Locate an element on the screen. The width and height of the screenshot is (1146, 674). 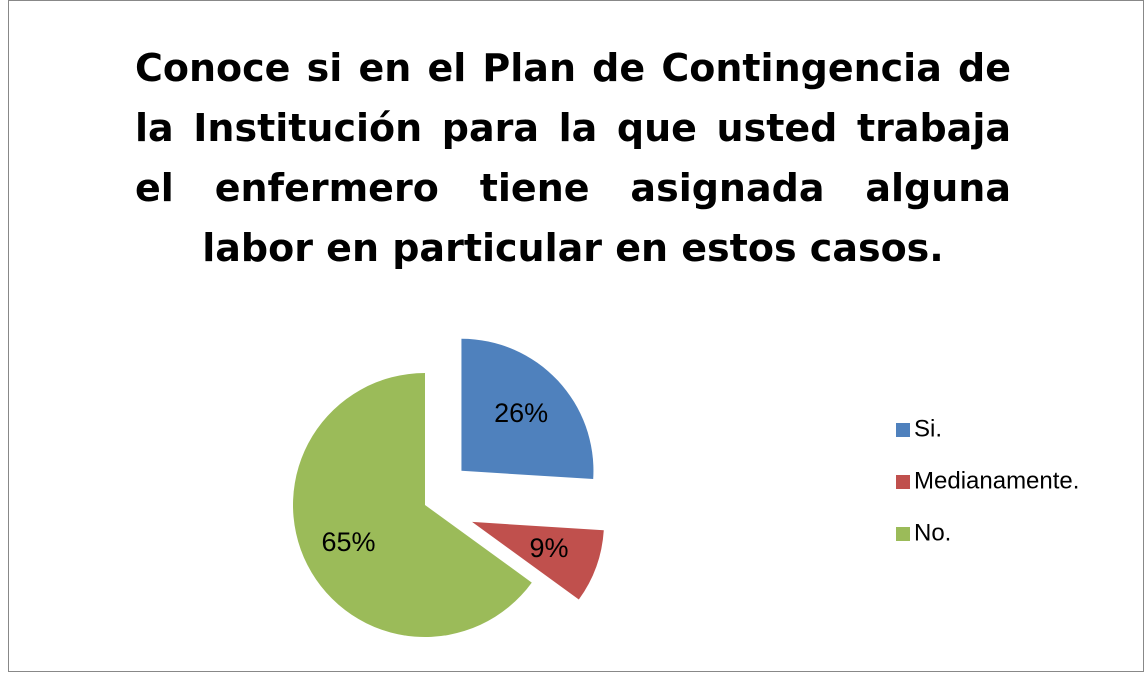
legend-label: Si. is located at coordinates (928, 428).